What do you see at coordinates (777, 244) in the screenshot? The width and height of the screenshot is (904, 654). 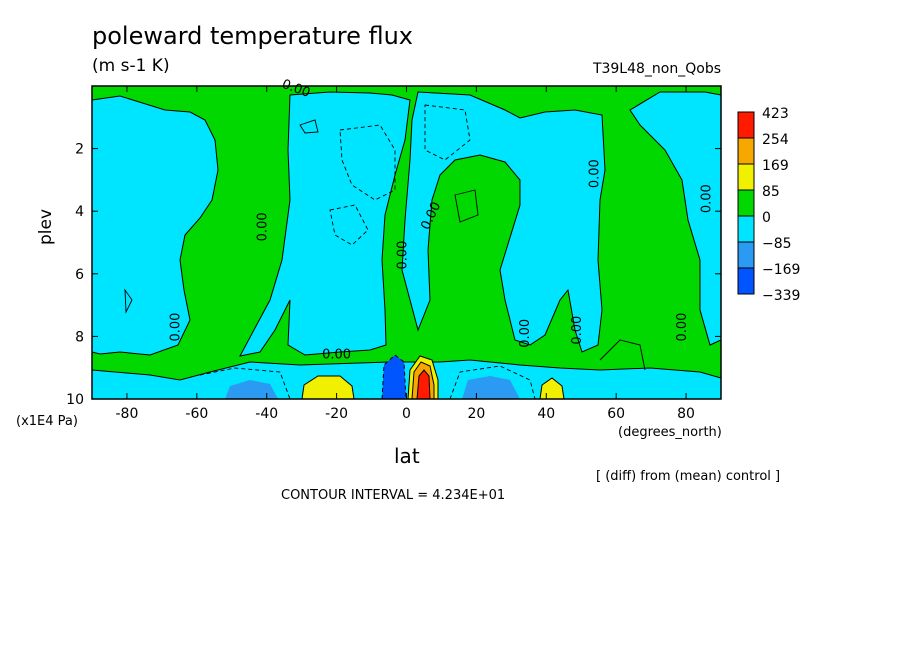 I see `colorbar-label-5: −85` at bounding box center [777, 244].